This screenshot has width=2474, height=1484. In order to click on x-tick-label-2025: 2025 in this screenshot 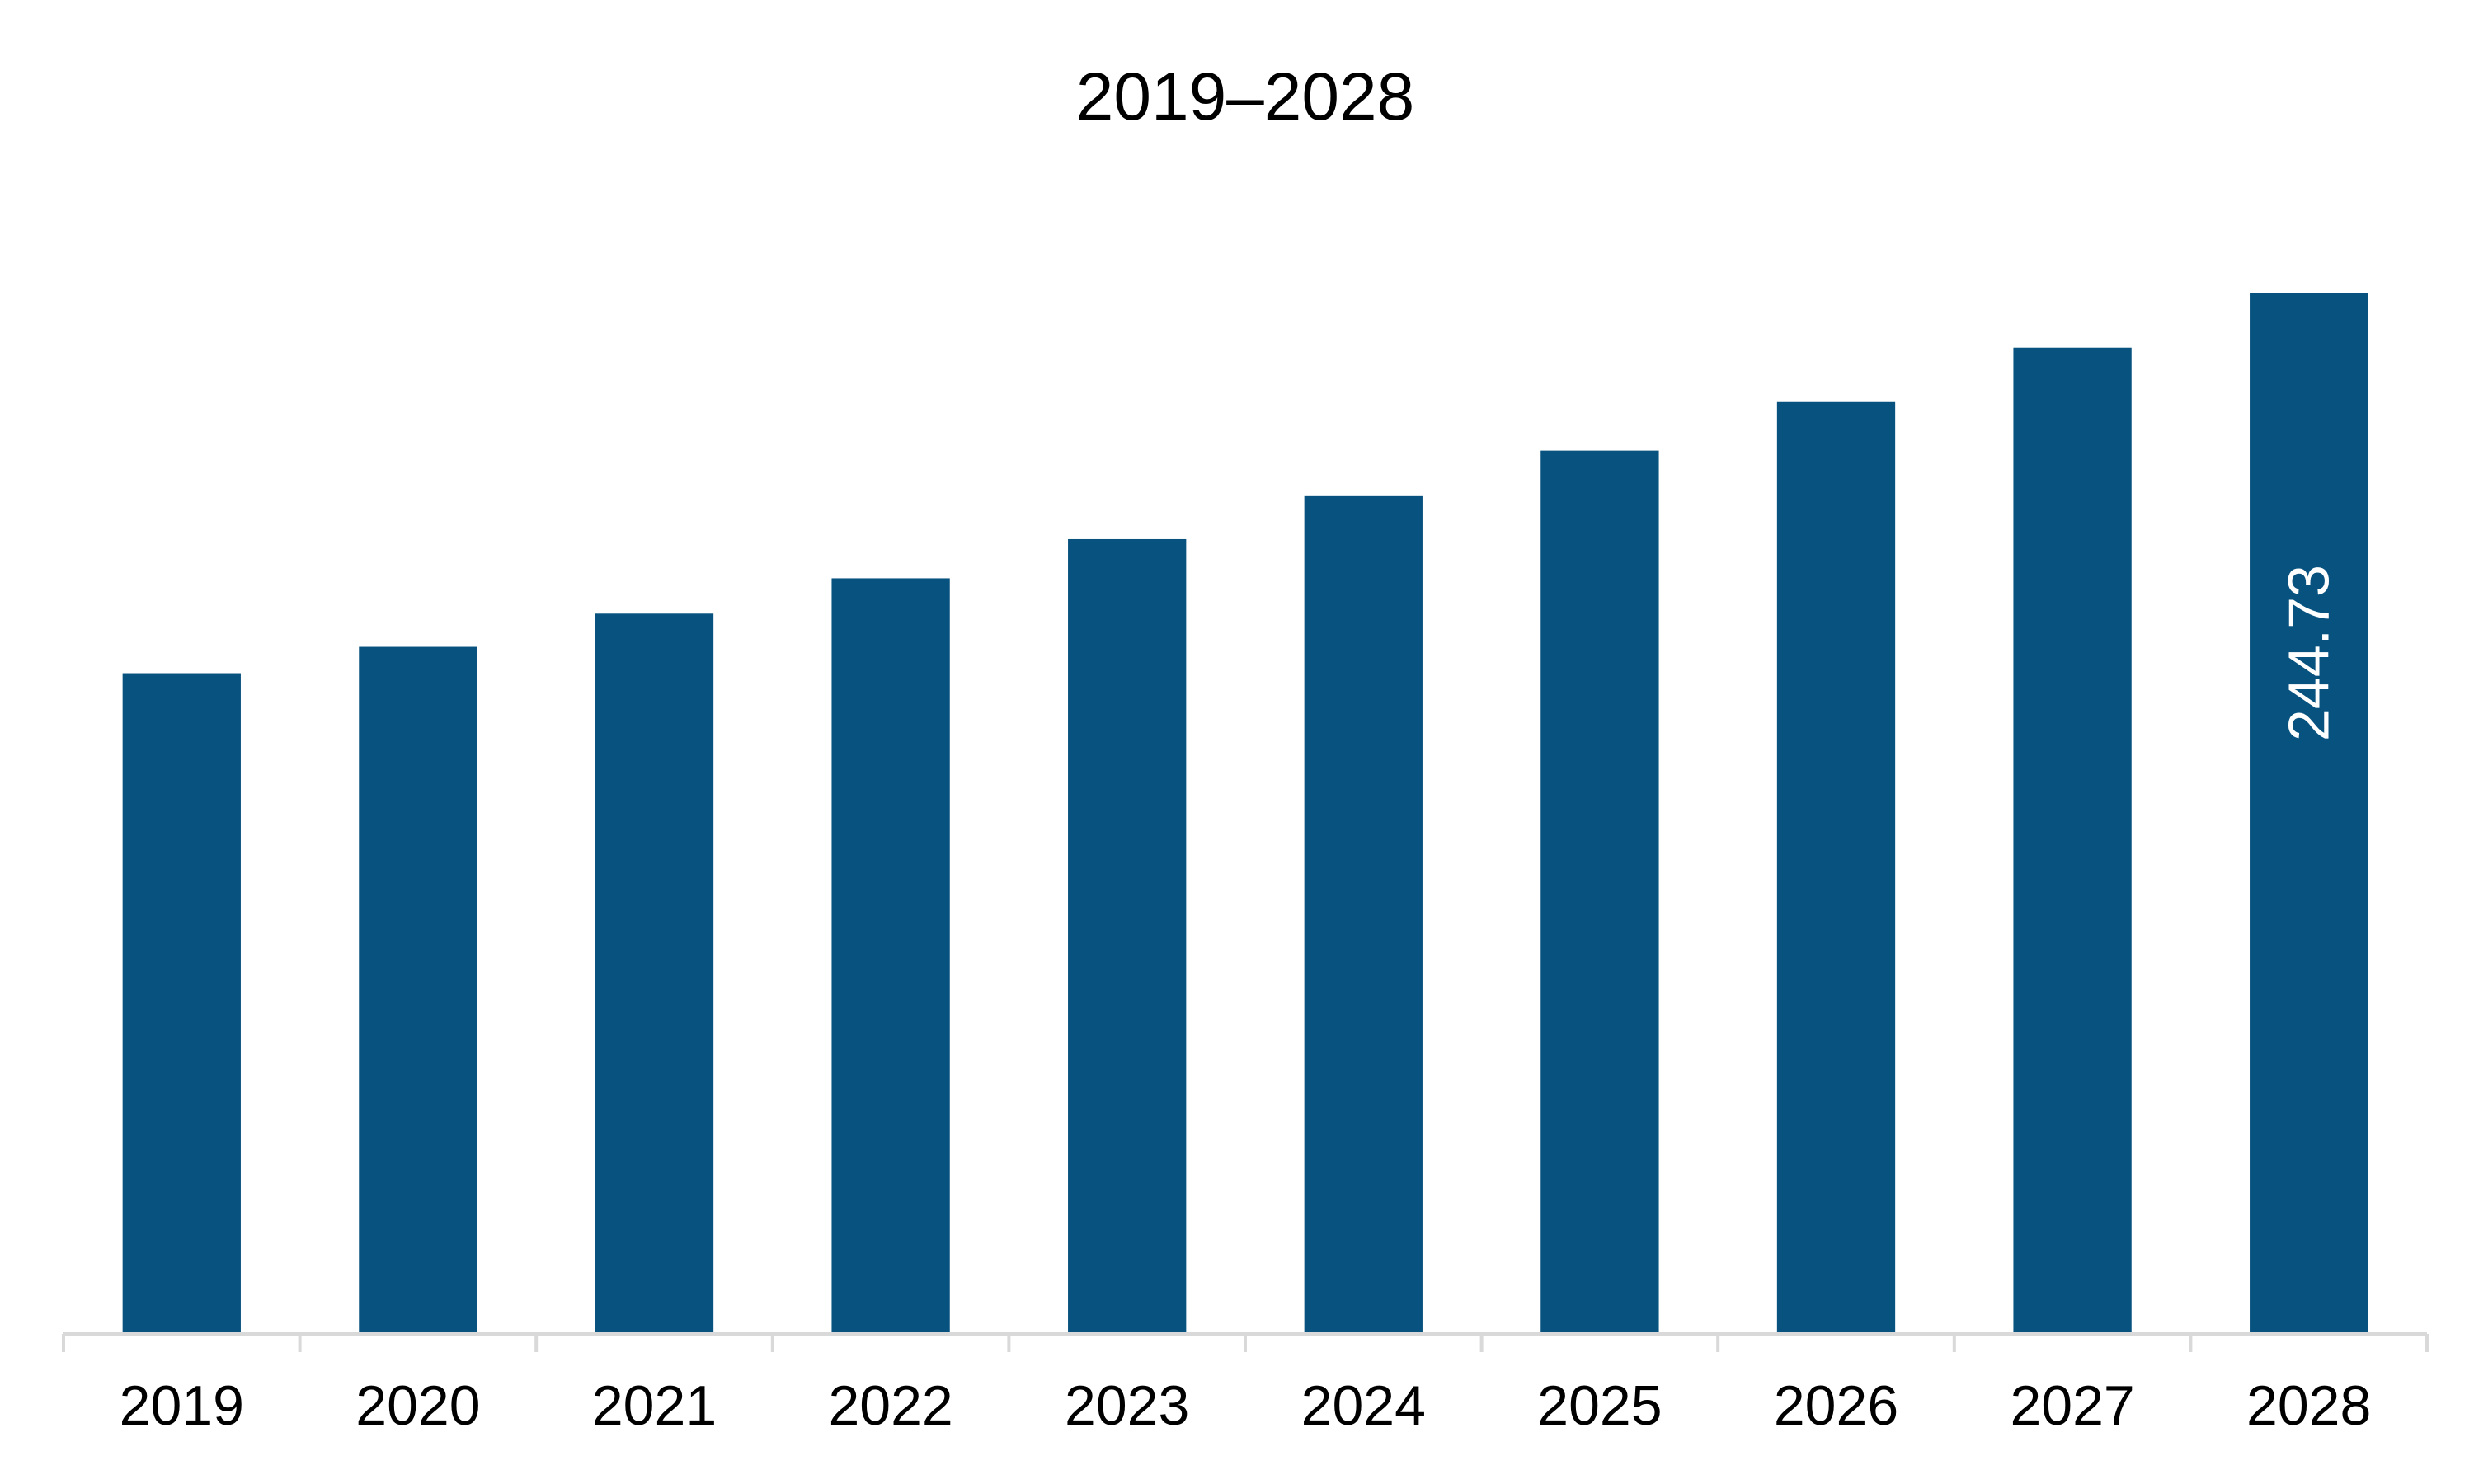, I will do `click(1599, 1405)`.